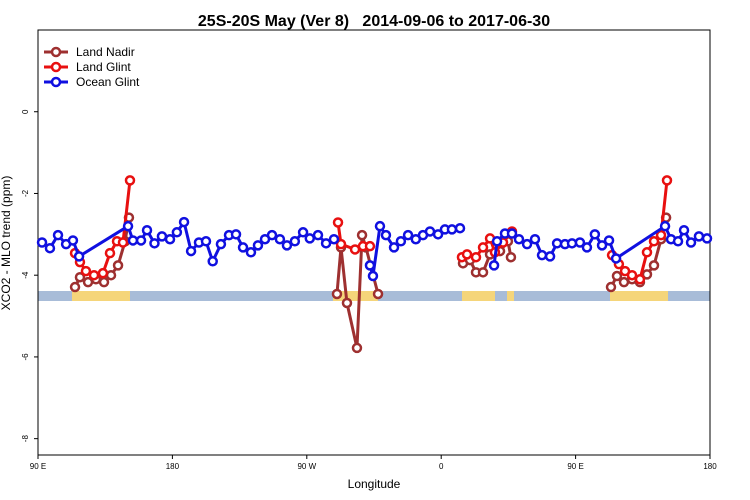 Image resolution: width=750 pixels, height=500 pixels. What do you see at coordinates (441, 466) in the screenshot?
I see `x-tick-label: 0` at bounding box center [441, 466].